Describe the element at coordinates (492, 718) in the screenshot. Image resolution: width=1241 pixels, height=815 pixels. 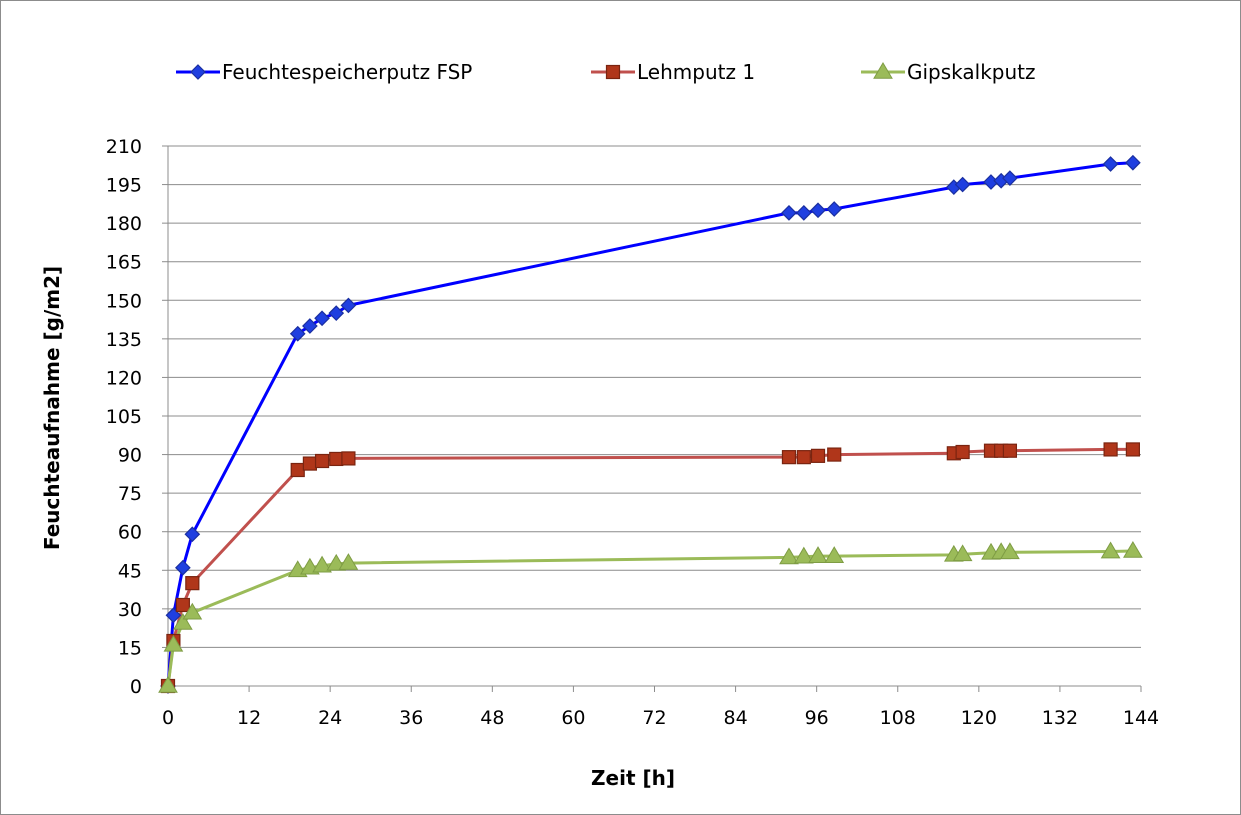
I see `x-tick-label-48: 48` at that location.